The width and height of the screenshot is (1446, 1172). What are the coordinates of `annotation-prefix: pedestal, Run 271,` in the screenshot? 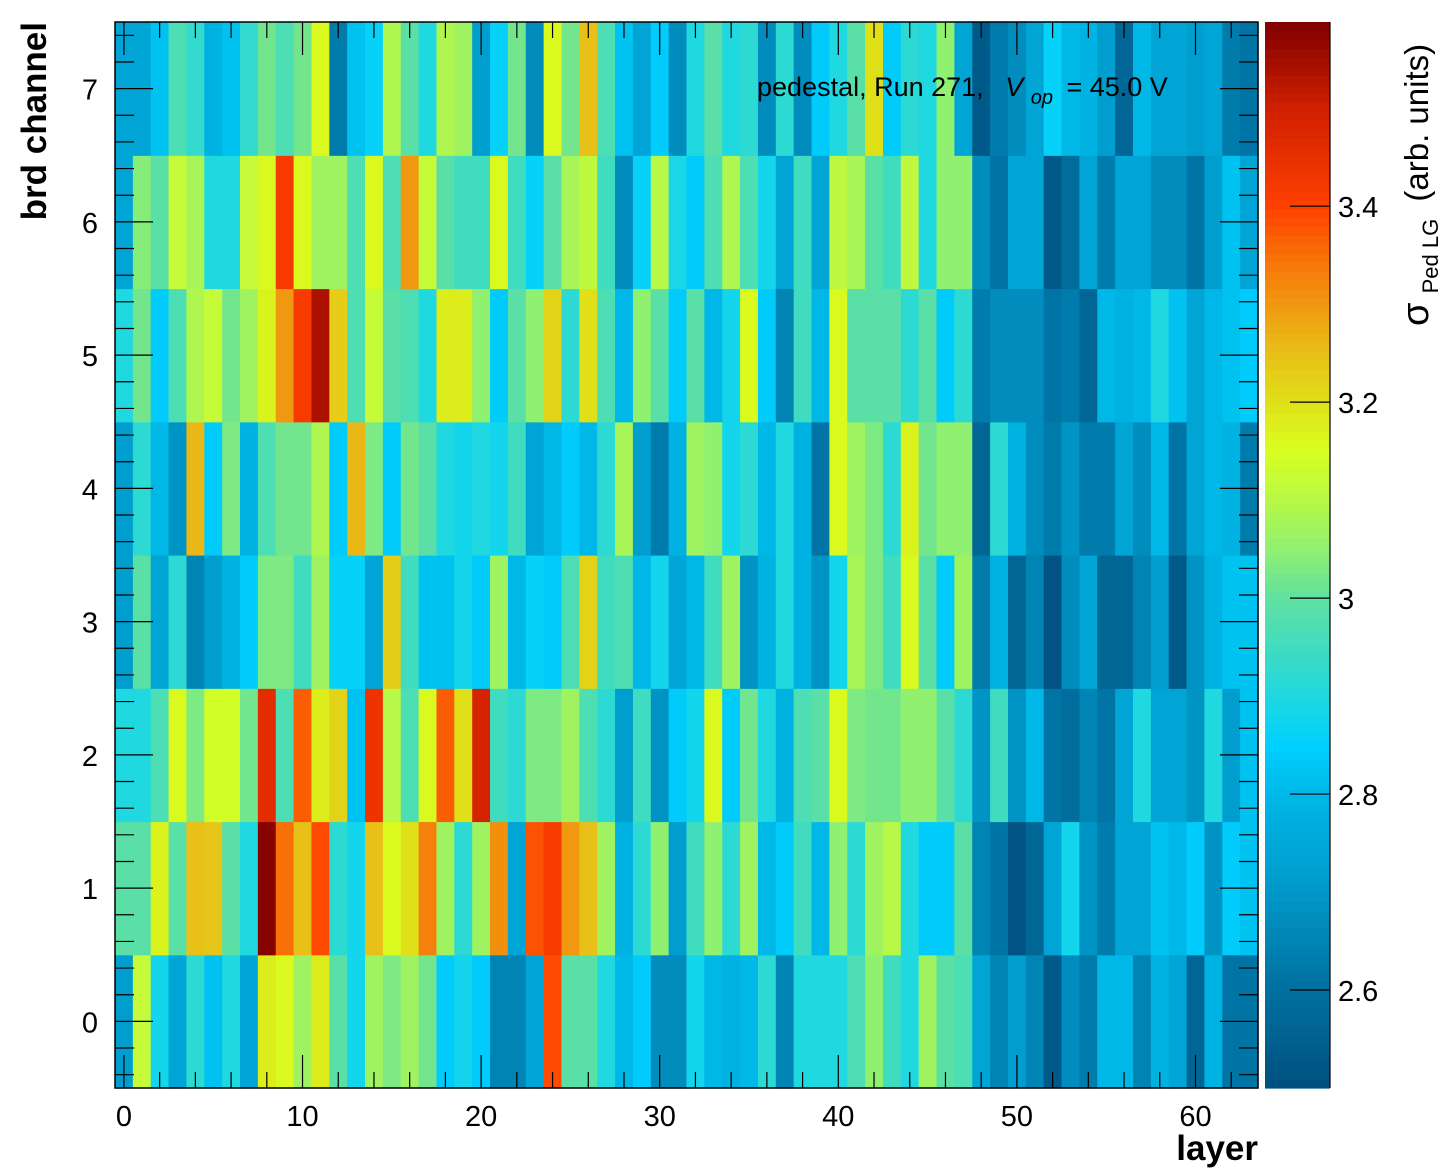 It's located at (870, 87).